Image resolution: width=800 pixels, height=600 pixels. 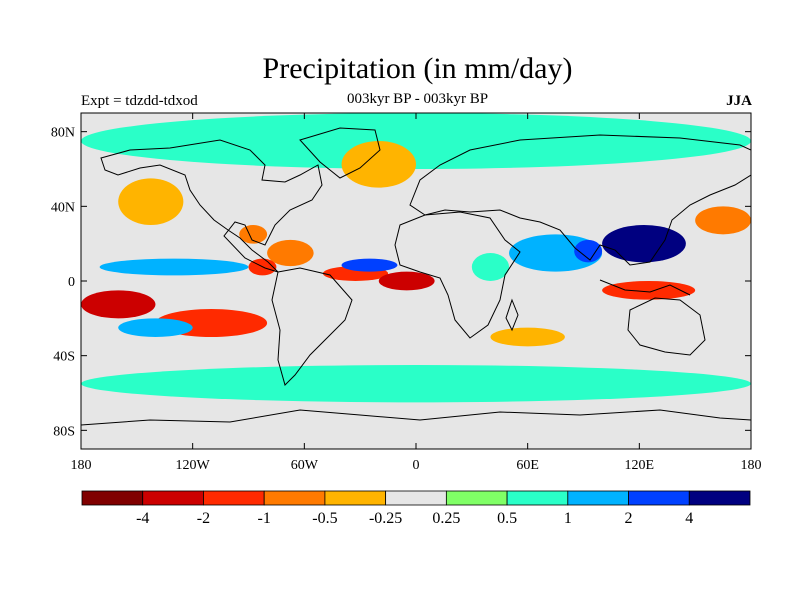 What do you see at coordinates (580, 200) in the screenshot?
I see `coast-eurasia` at bounding box center [580, 200].